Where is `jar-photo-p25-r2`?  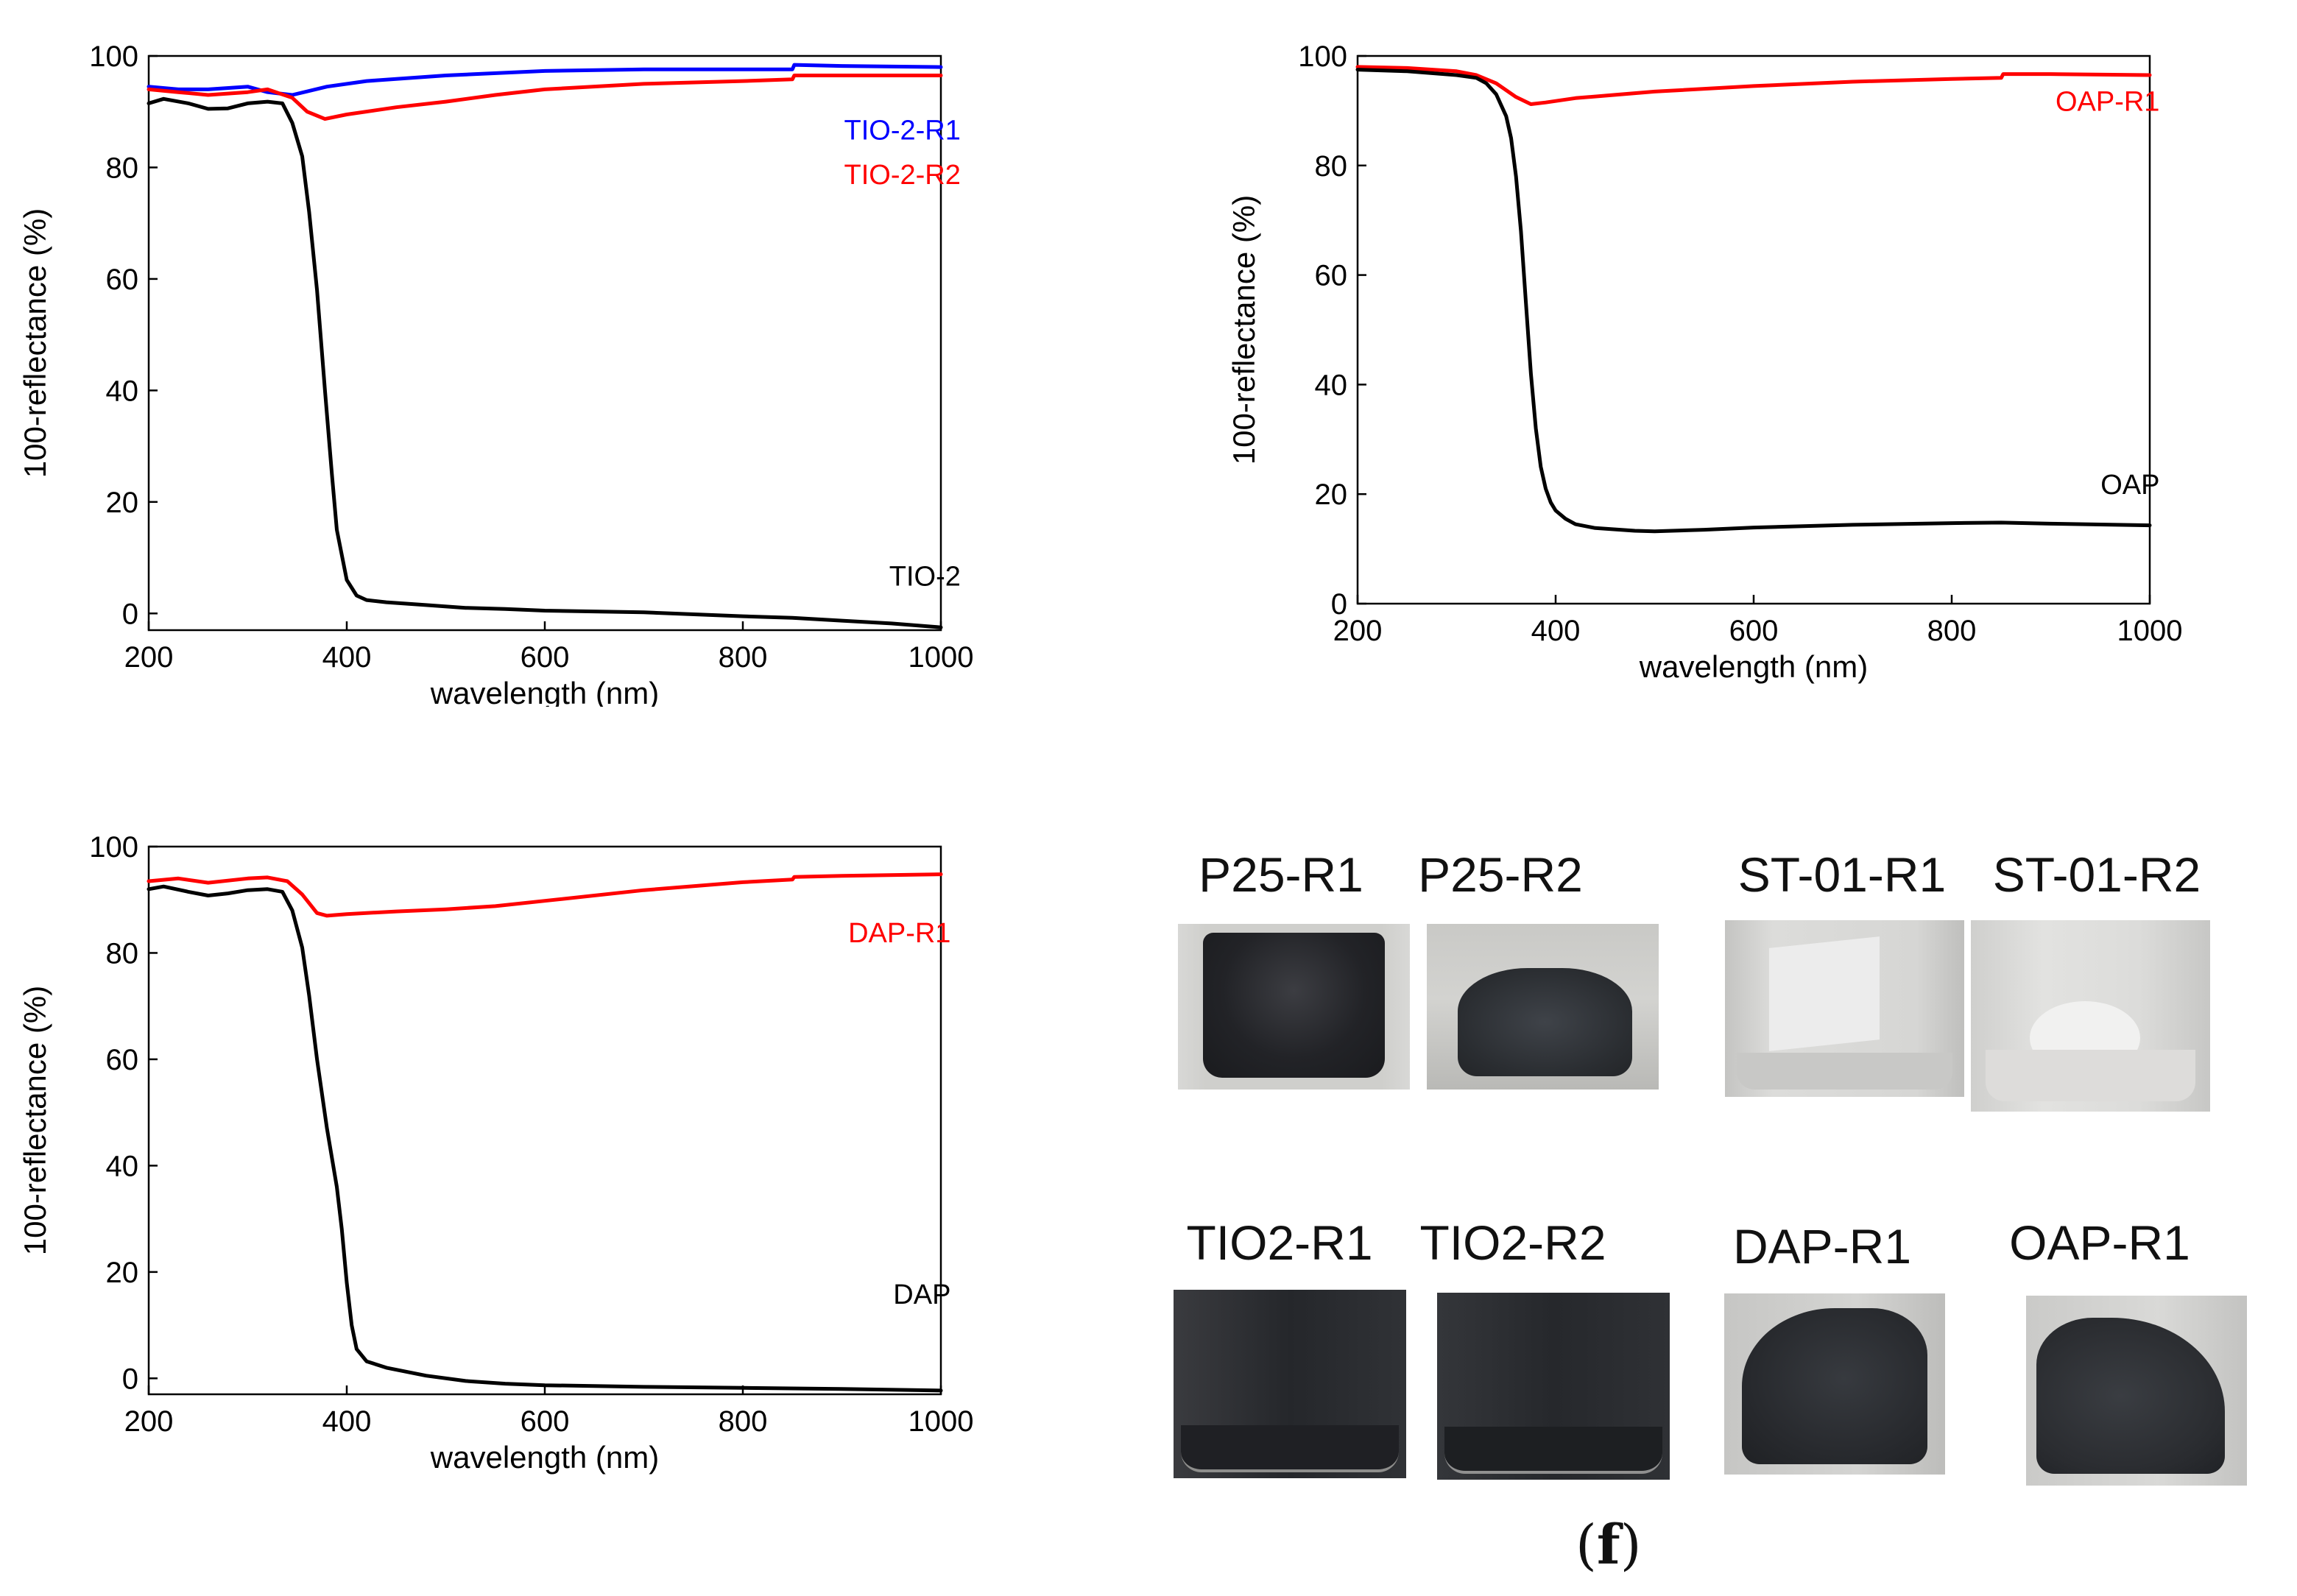
jar-photo-p25-r2 is located at coordinates (1543, 1007).